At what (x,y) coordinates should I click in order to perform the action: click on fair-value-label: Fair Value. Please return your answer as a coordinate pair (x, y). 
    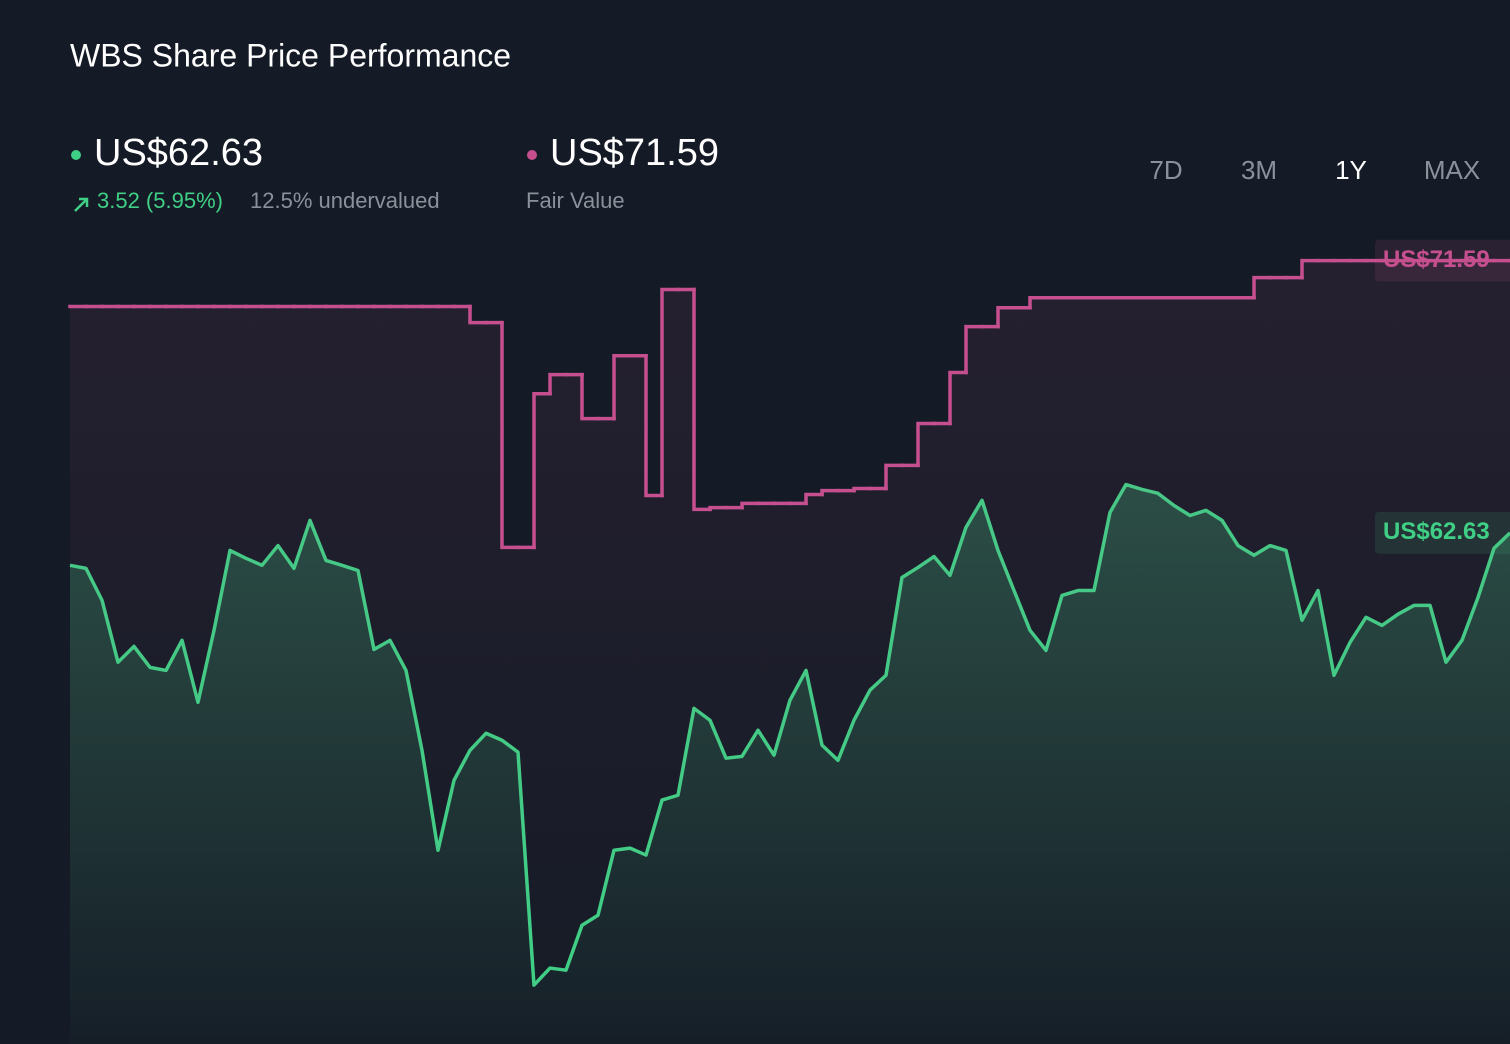
    Looking at the image, I should click on (575, 200).